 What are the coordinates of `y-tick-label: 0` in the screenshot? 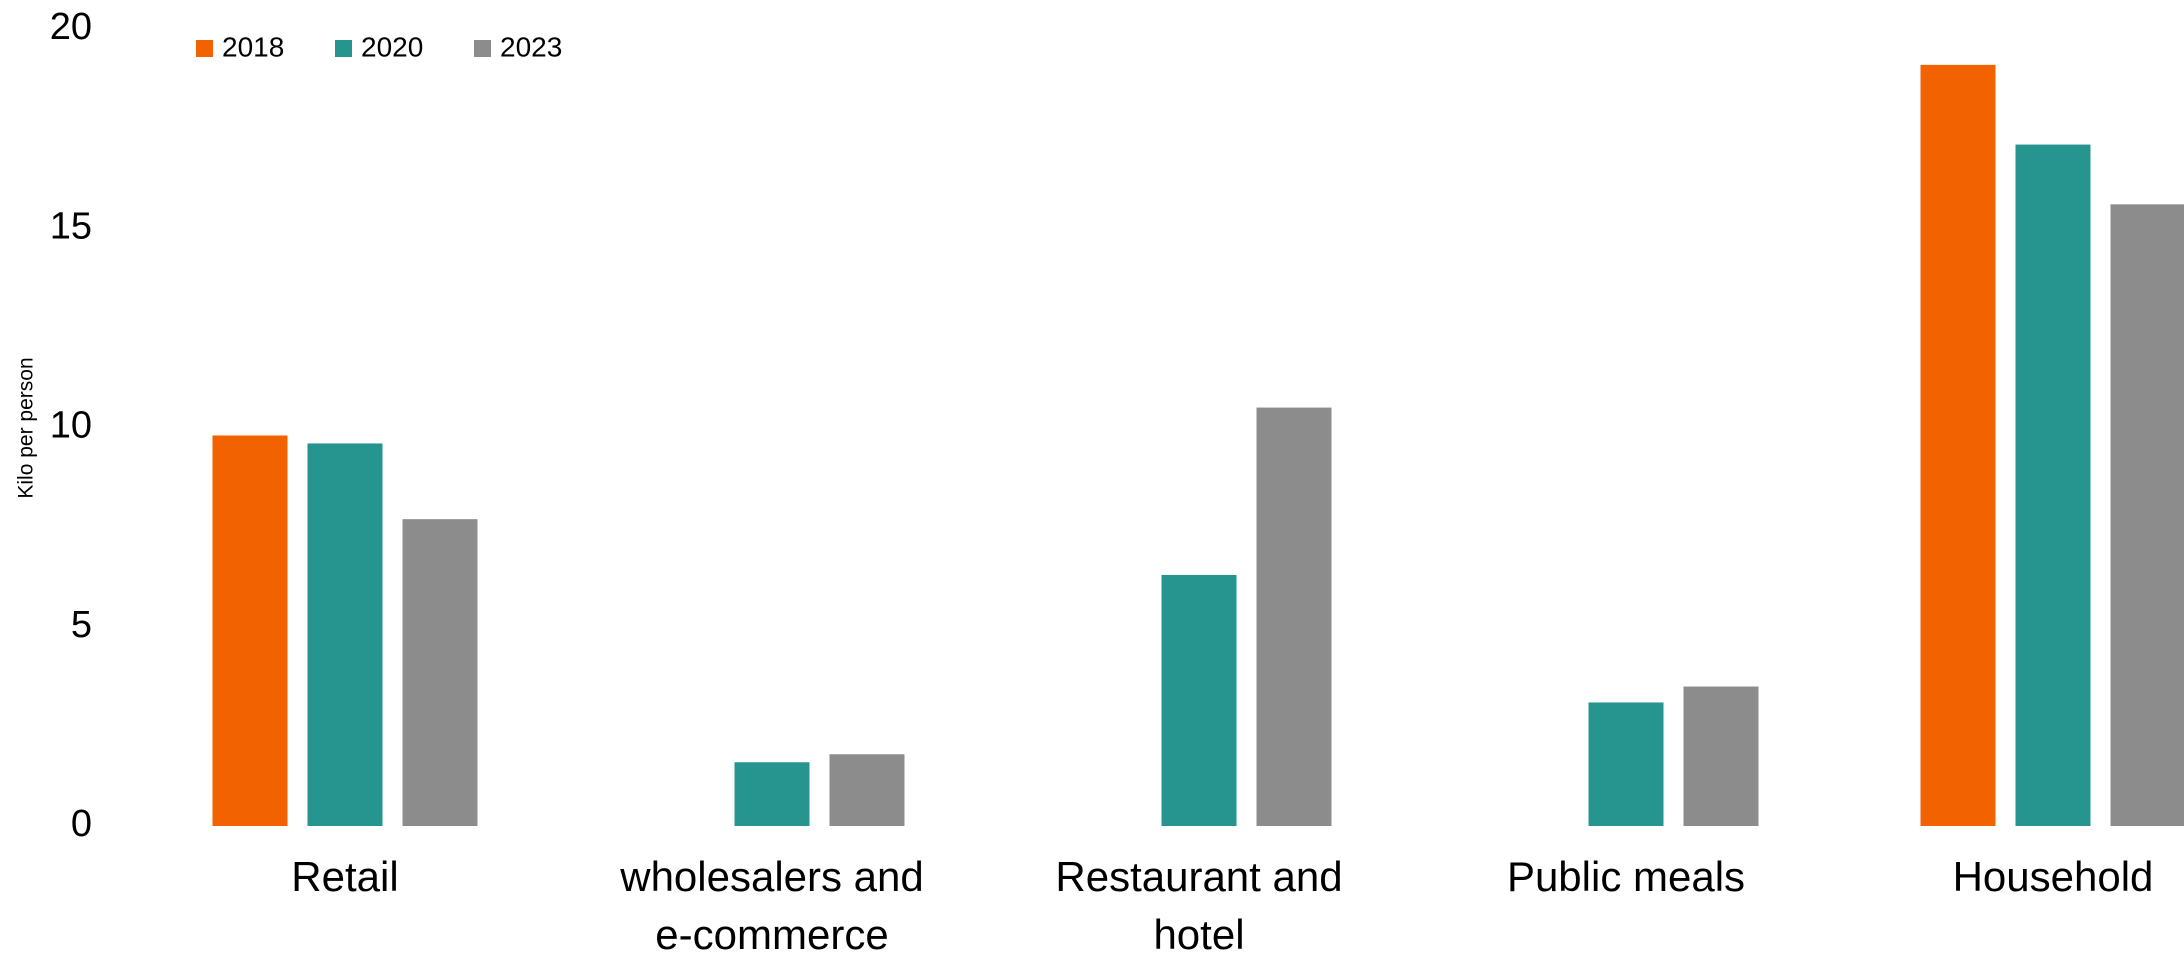 It's located at (81, 824).